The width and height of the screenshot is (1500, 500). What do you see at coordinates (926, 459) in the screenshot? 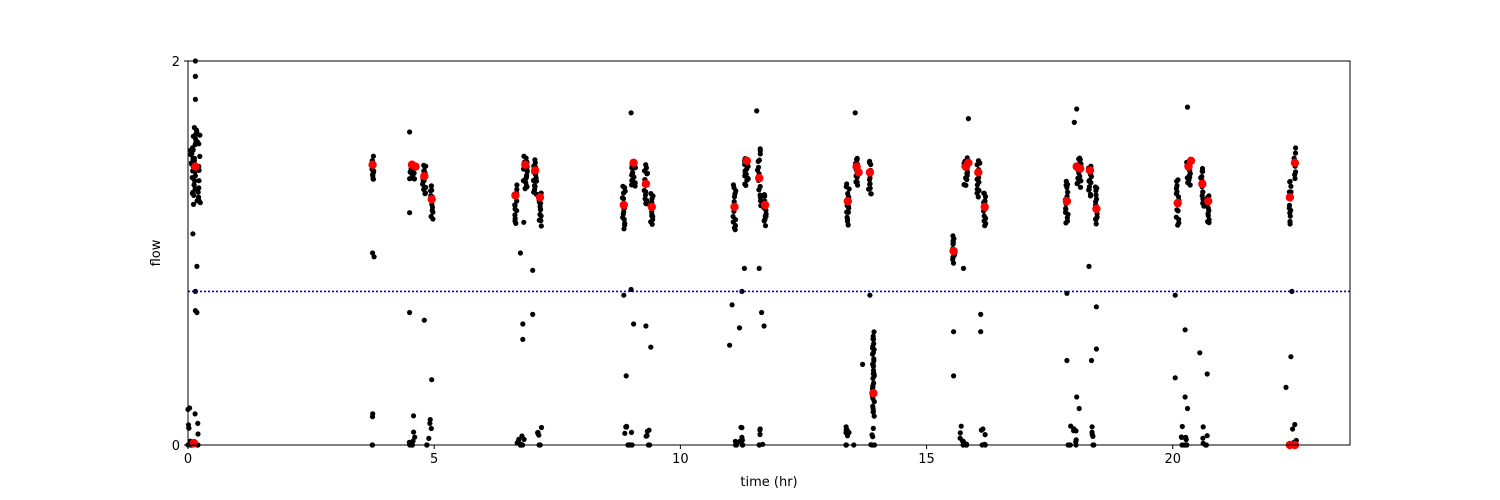
I see `x-tick-label: 15` at bounding box center [926, 459].